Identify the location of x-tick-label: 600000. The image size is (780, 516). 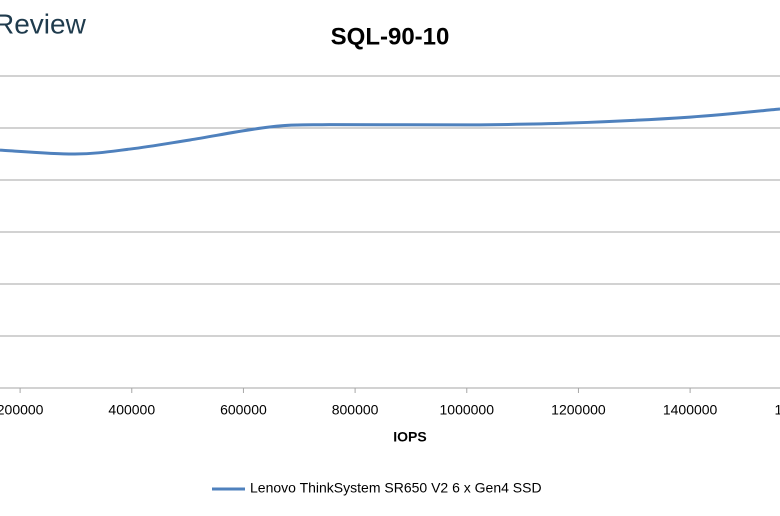
(243, 410).